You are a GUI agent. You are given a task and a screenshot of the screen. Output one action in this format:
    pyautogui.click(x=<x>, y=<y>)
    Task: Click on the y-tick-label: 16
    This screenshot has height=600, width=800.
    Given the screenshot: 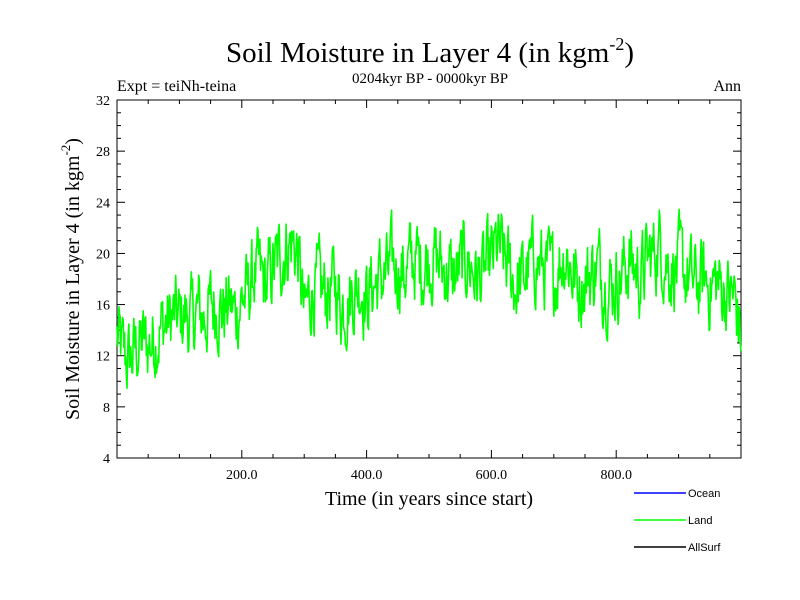 What is the action you would take?
    pyautogui.click(x=103, y=306)
    